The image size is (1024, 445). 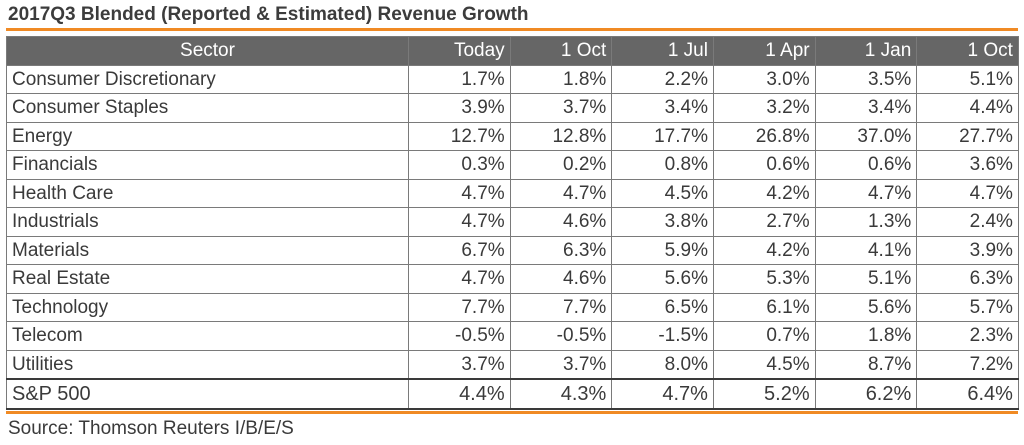 I want to click on growth-value-cell: 6.4%, so click(x=967, y=394).